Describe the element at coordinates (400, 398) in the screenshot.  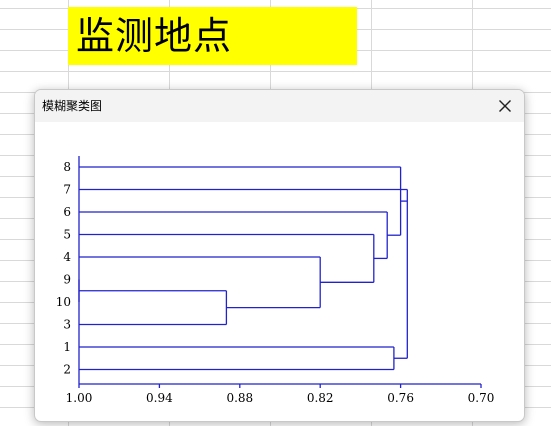
I see `x-tick-label-4: 0.76` at that location.